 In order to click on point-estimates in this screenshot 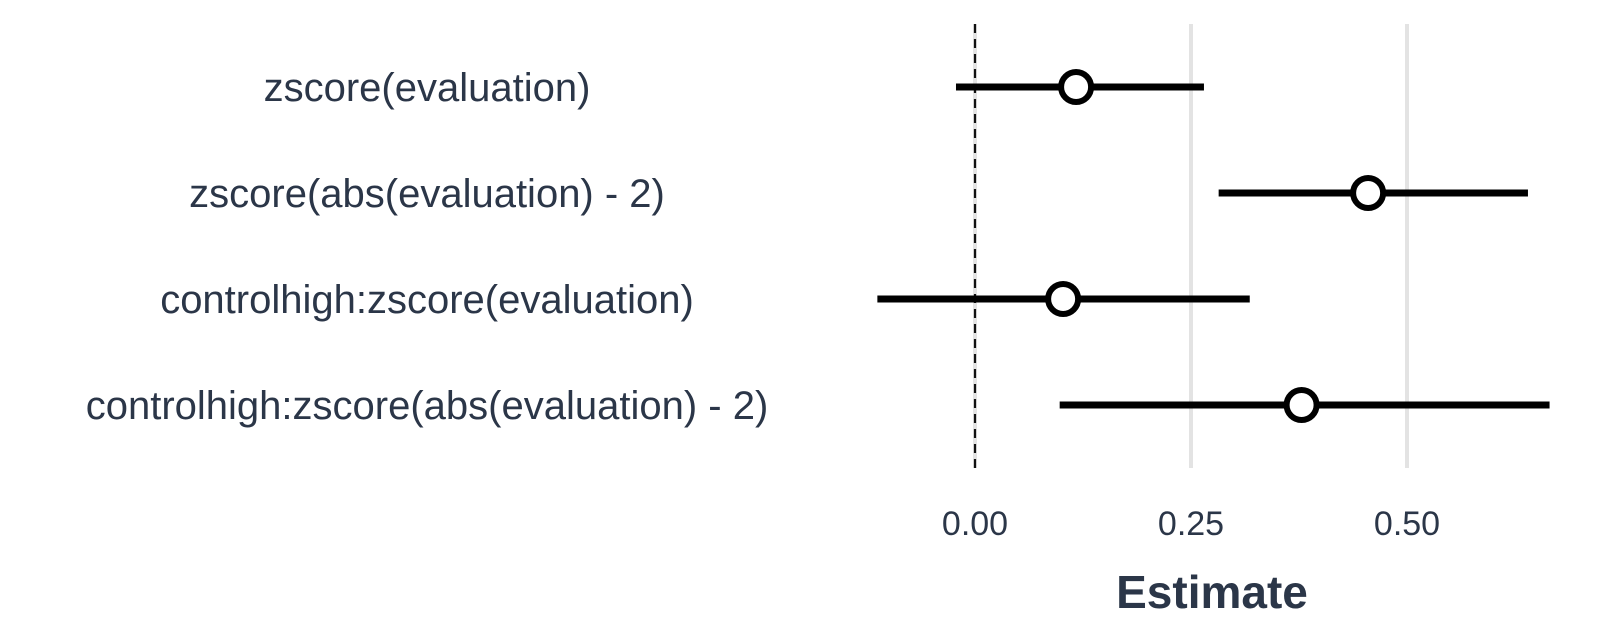, I will do `click(1216, 246)`.